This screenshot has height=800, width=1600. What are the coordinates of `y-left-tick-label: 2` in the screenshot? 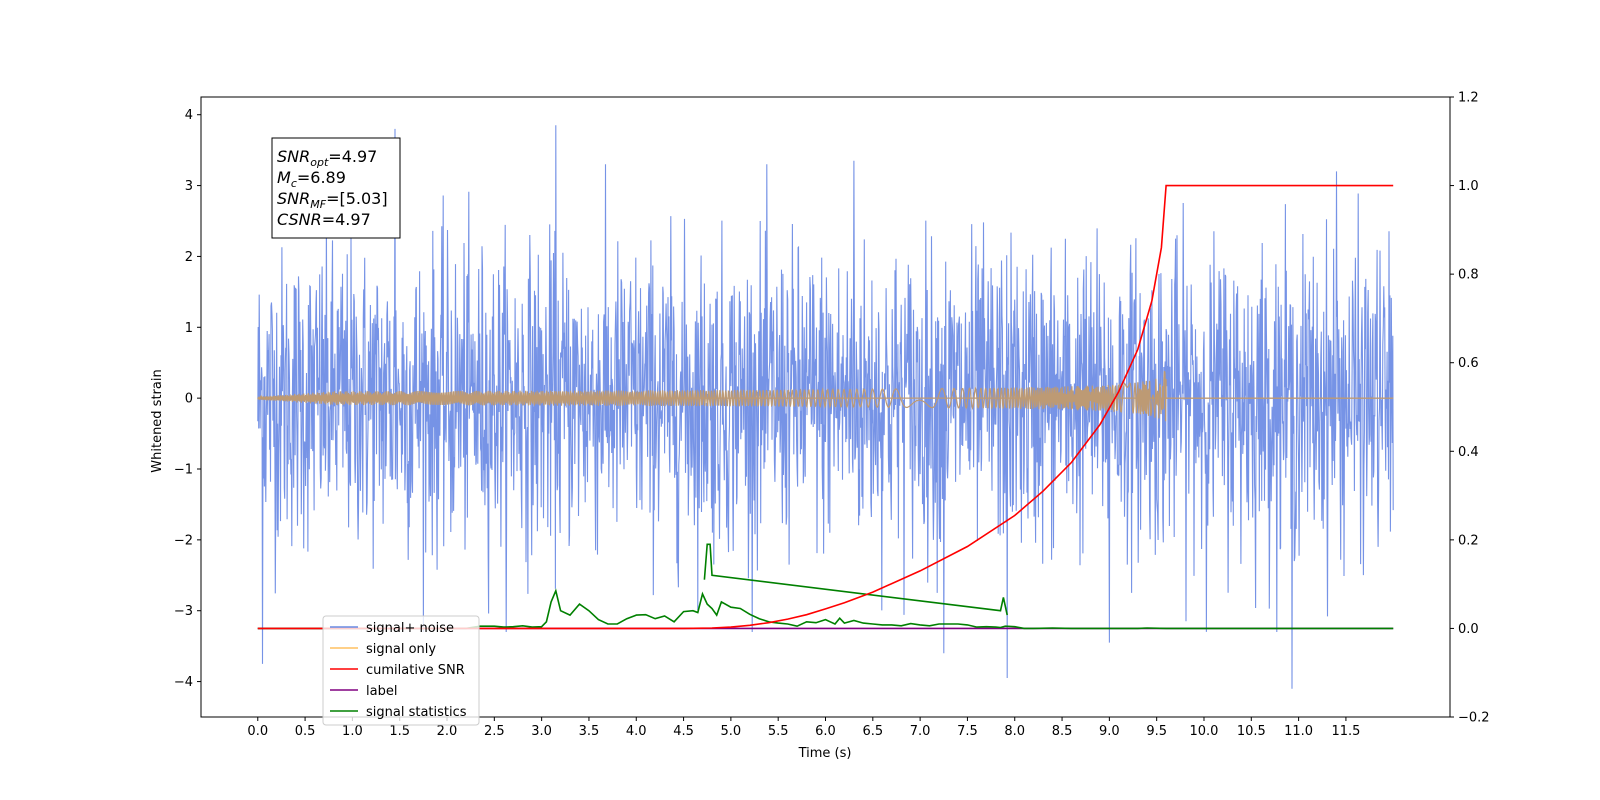 It's located at (189, 257).